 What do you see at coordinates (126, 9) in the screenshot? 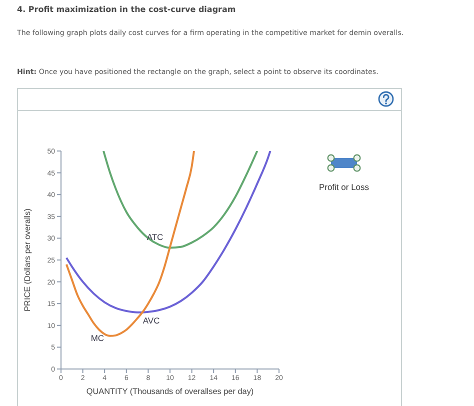
I see `chart-title: 4. Profit maximization in the cost-curve diagram` at bounding box center [126, 9].